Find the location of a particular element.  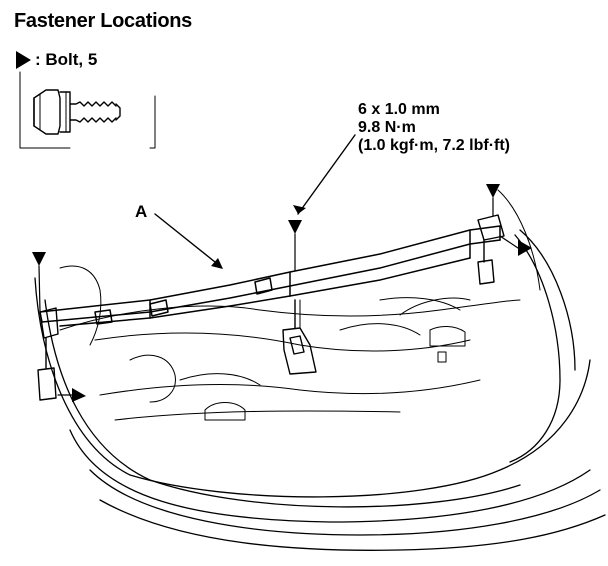

diagram-title: Fastener Locations is located at coordinates (103, 21).